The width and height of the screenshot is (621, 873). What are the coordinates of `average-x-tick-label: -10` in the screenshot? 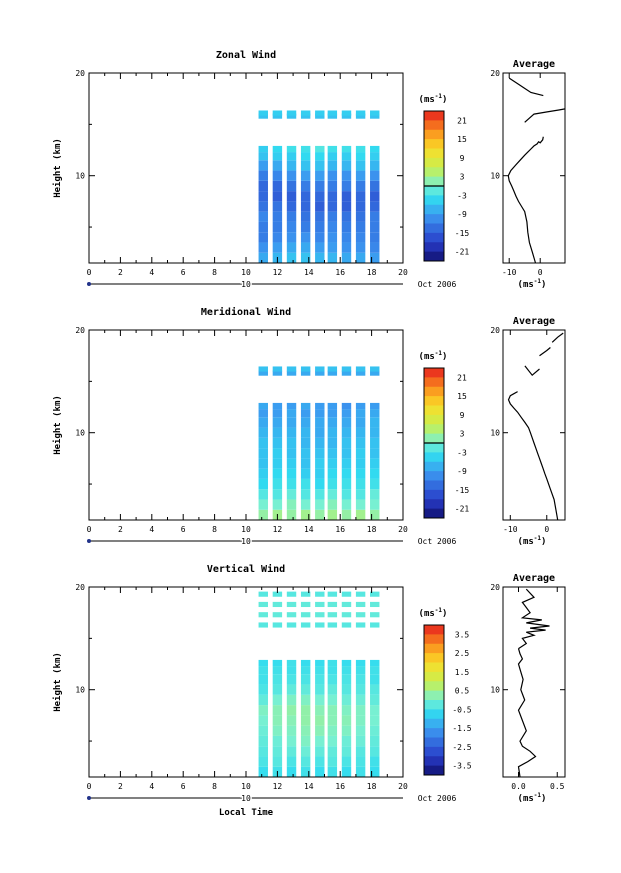 It's located at (509, 272).